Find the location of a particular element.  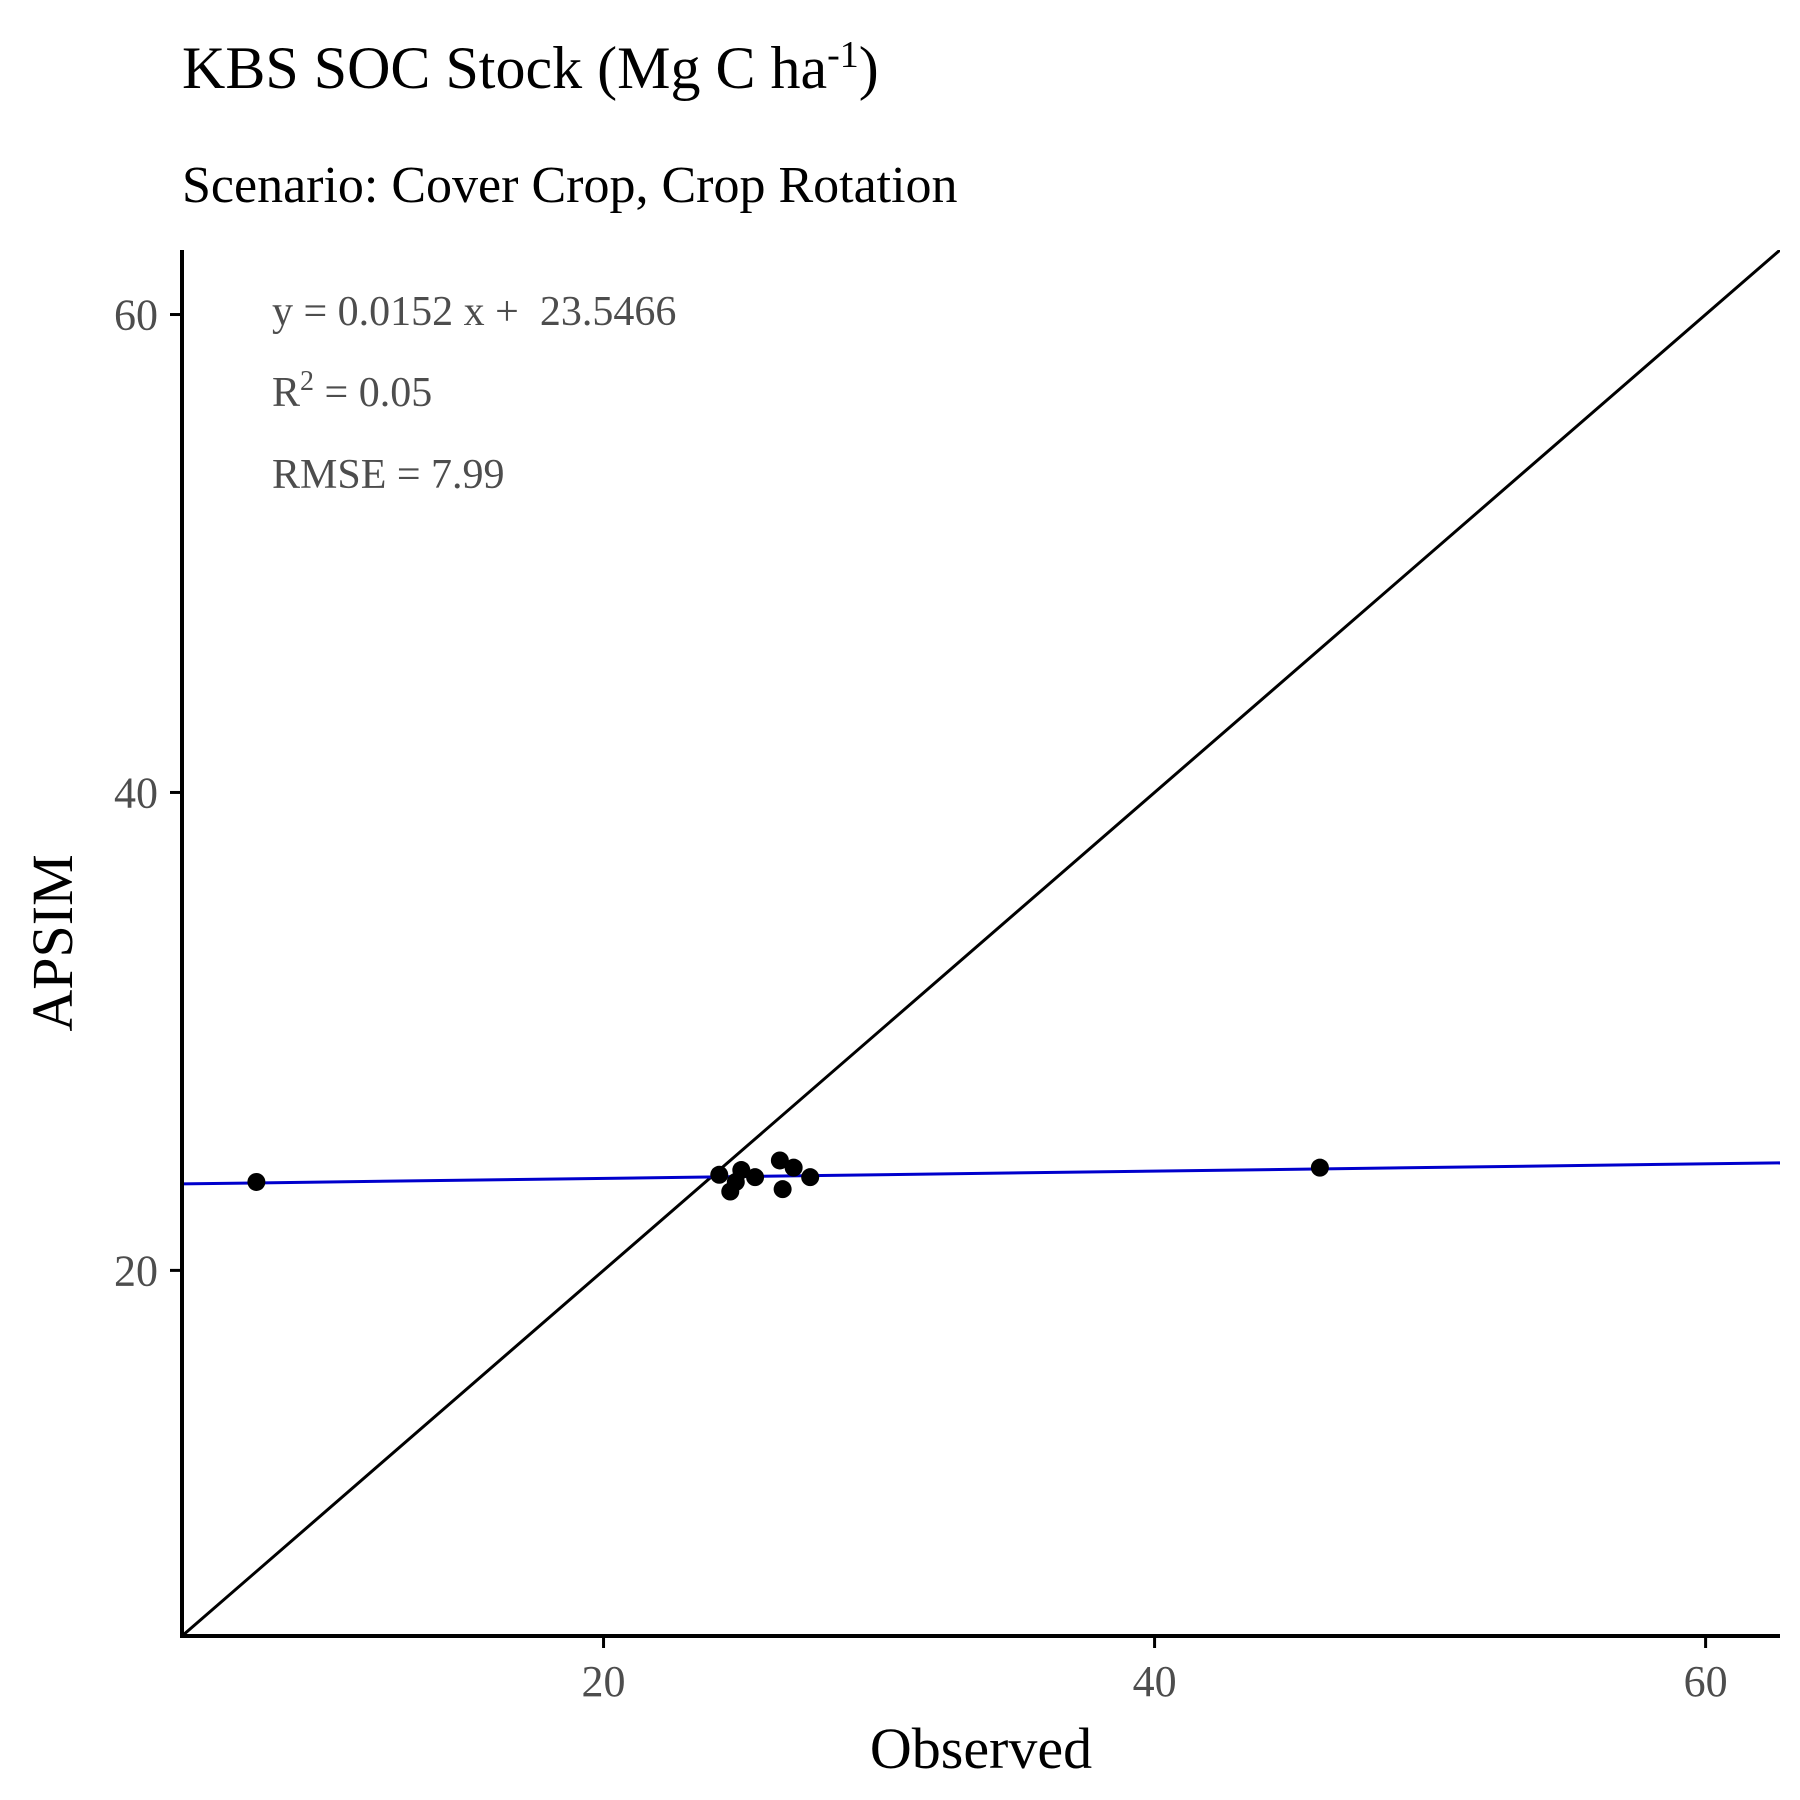

points-layer is located at coordinates (788, 1176).